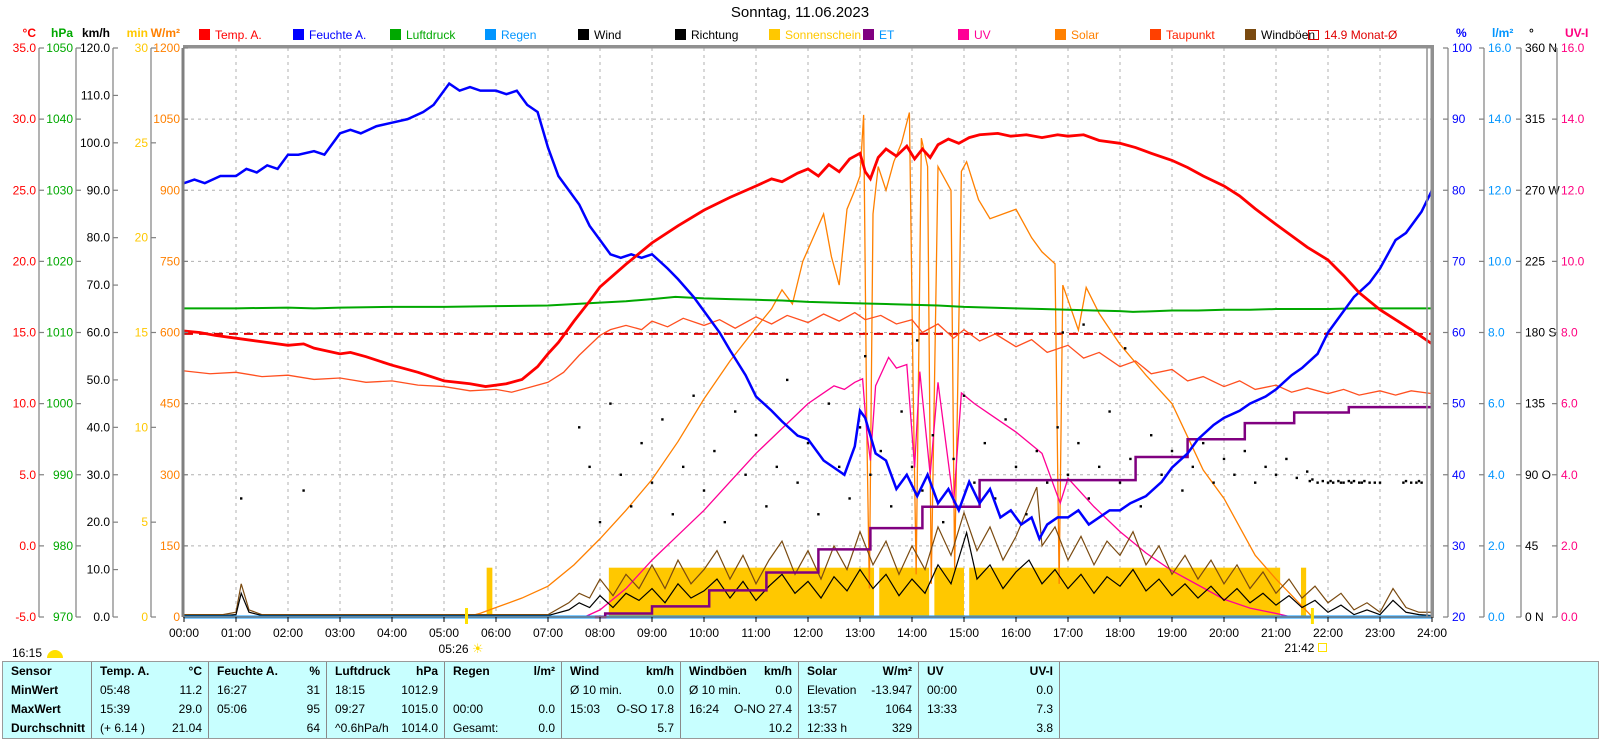 The height and width of the screenshot is (740, 1600). I want to click on daylight-duration: 16:15, so click(38, 653).